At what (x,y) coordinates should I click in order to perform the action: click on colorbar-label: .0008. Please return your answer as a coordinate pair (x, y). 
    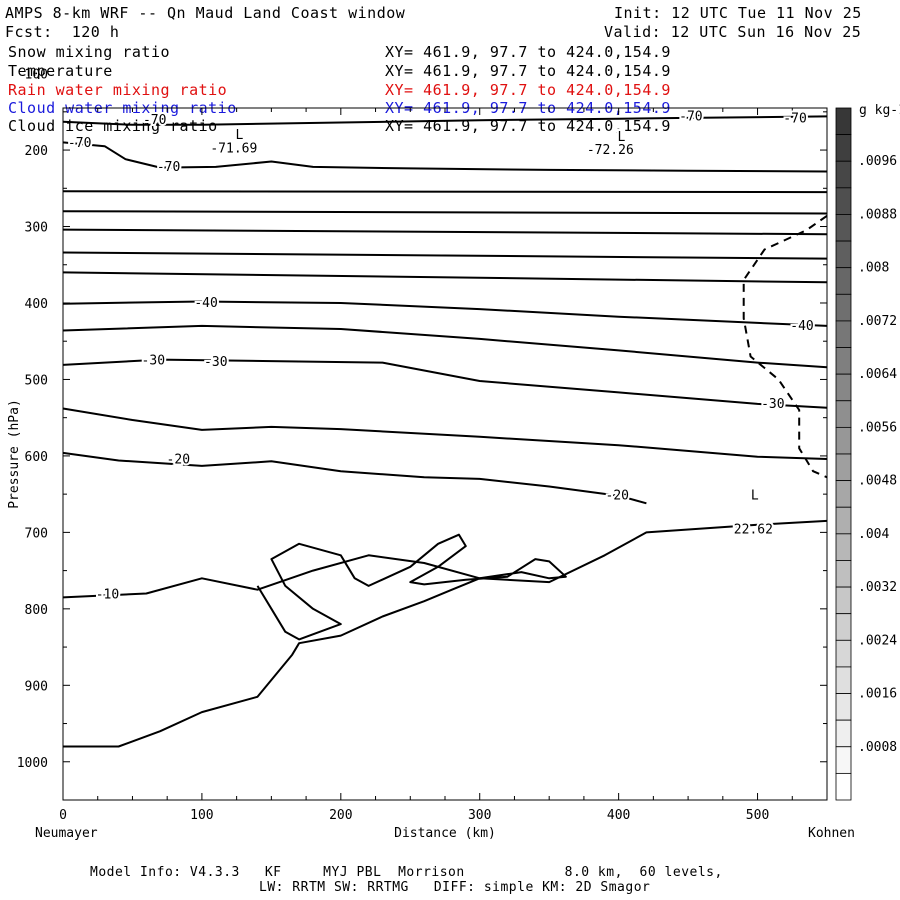
    Looking at the image, I should click on (877, 747).